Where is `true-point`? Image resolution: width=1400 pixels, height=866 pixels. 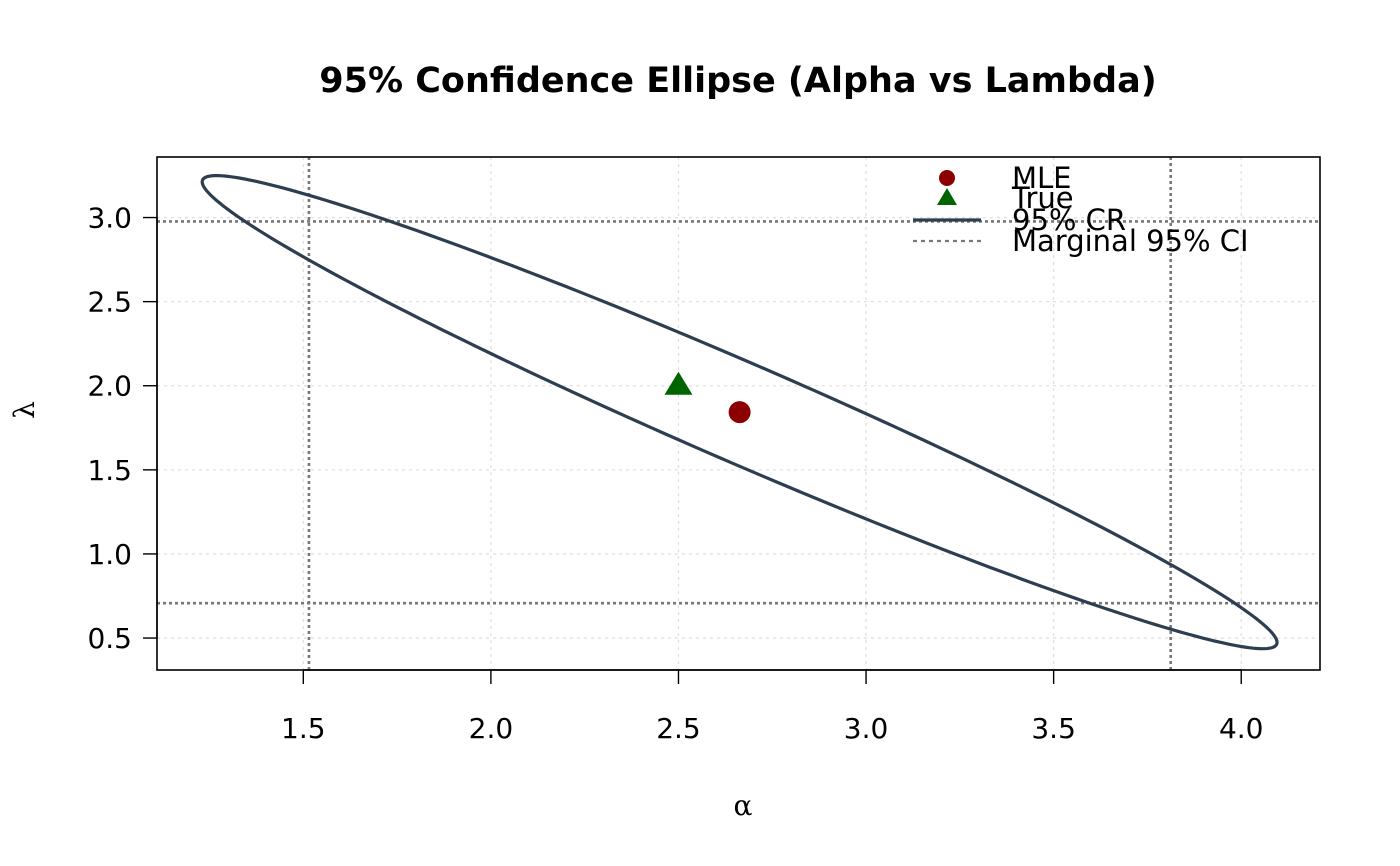
true-point is located at coordinates (678, 383).